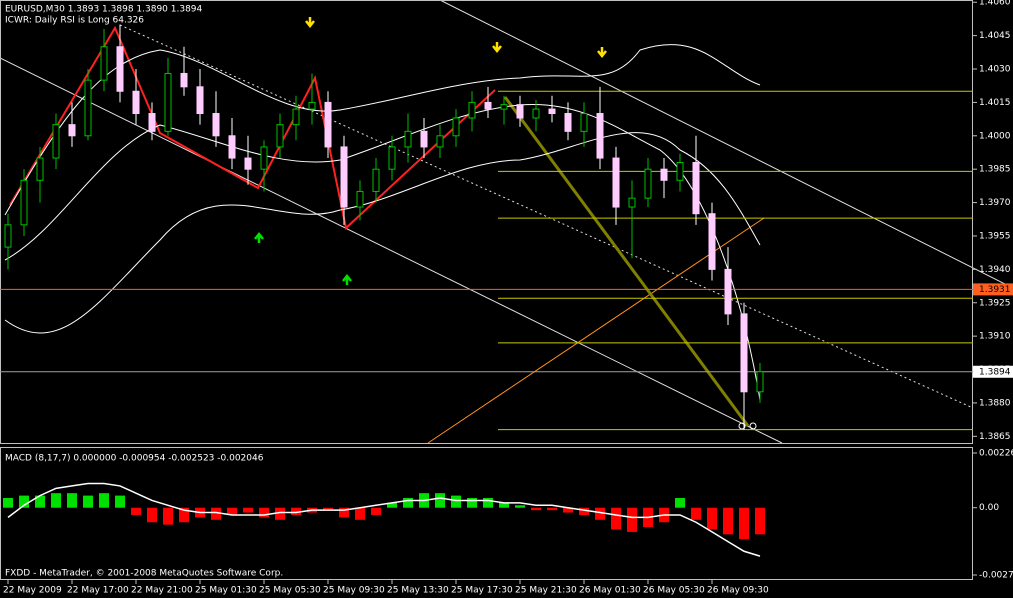  I want to click on price-label: 1.3894, so click(995, 372).